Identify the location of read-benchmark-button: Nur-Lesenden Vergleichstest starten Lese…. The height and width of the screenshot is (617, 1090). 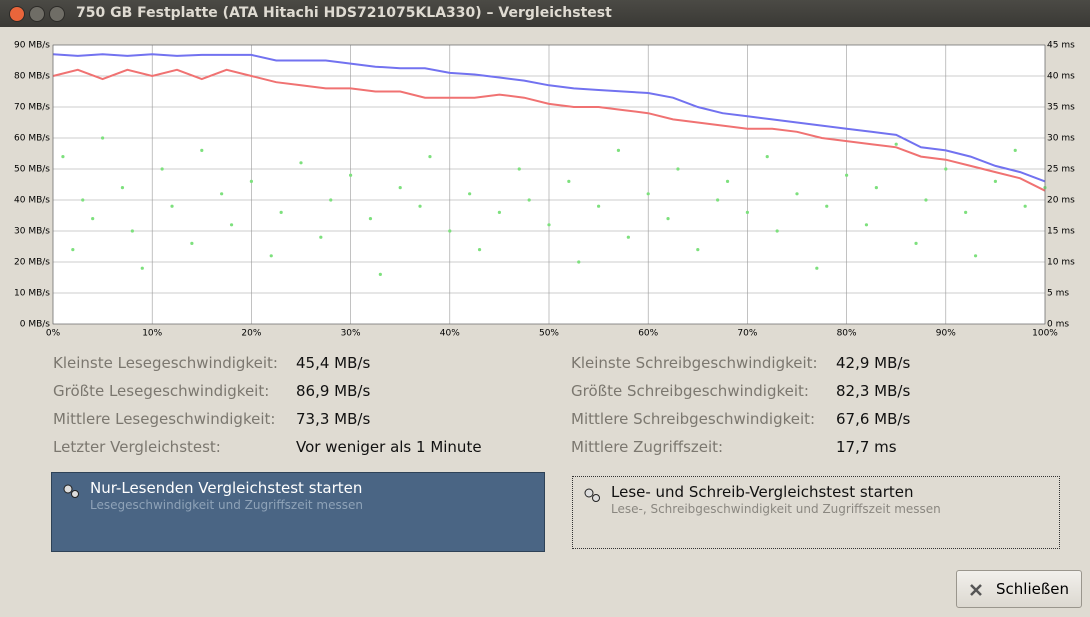
(298, 512).